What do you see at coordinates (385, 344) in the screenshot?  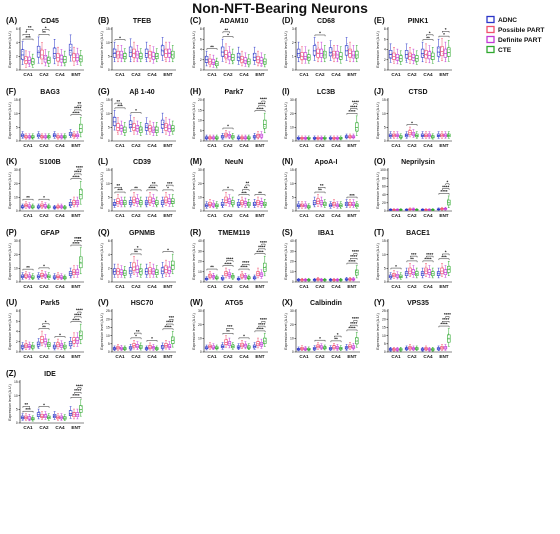 I see `y-tick-label: 5` at bounding box center [385, 344].